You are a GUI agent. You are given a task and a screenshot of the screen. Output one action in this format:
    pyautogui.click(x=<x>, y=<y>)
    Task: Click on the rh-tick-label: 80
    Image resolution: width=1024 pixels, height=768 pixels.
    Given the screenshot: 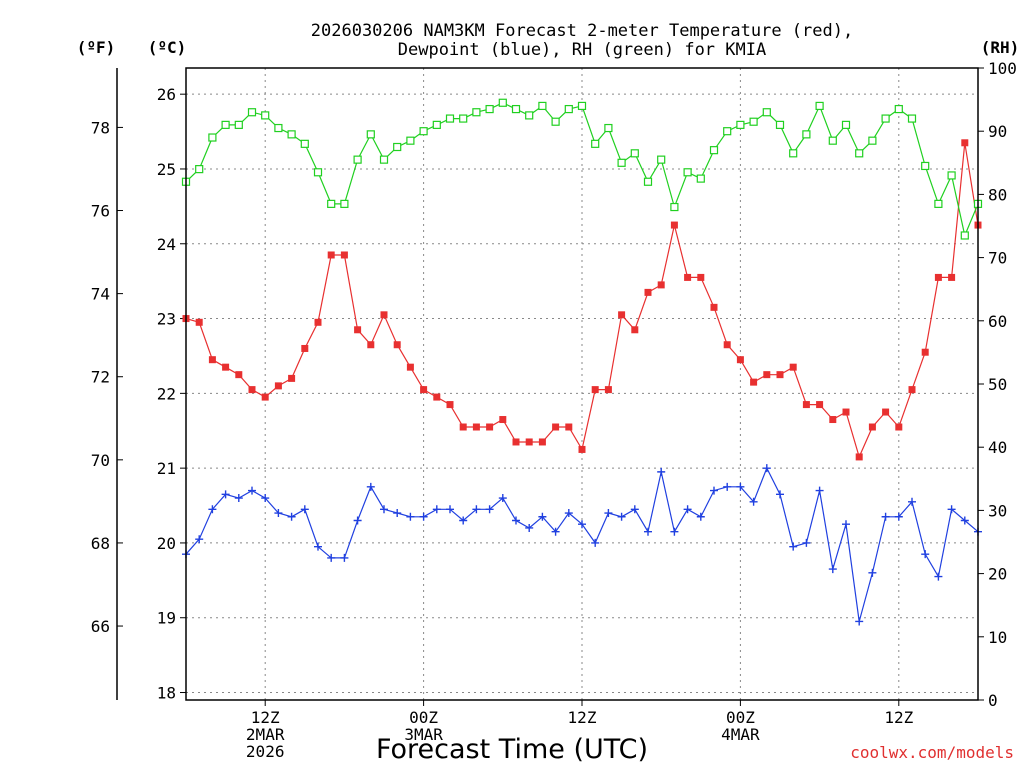 What is the action you would take?
    pyautogui.click(x=997, y=194)
    